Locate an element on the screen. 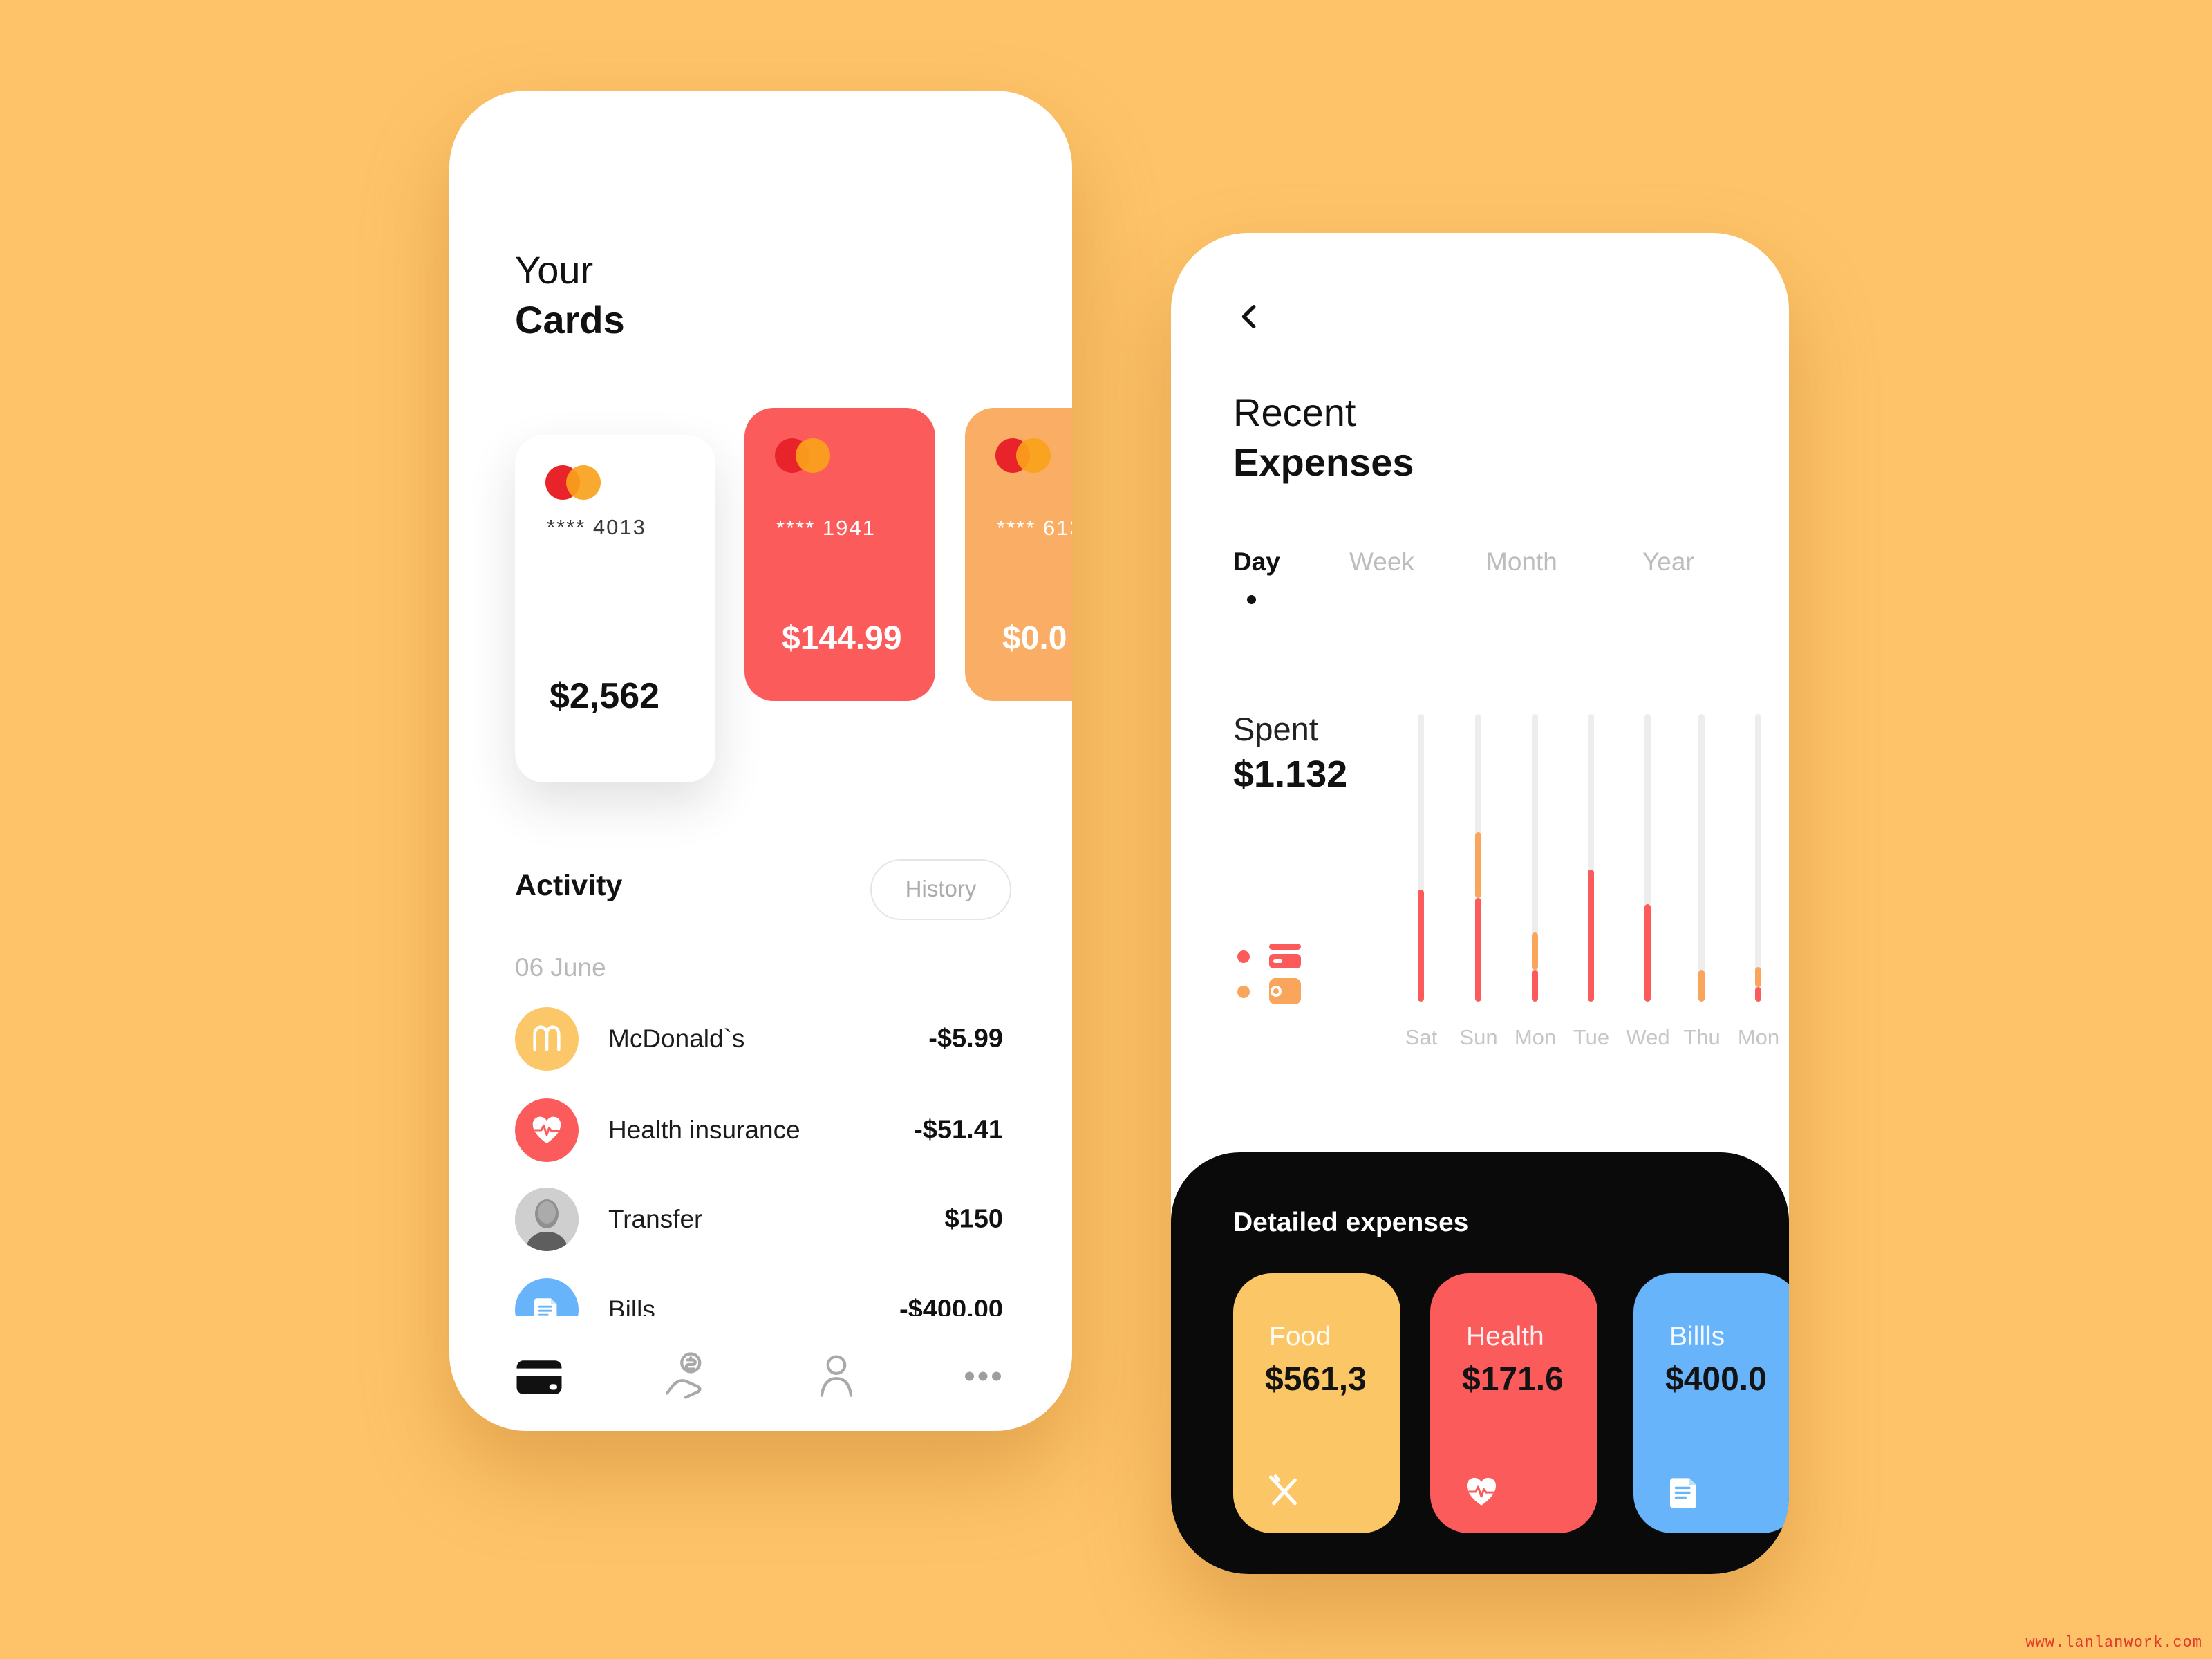  title-line-2: Expenses is located at coordinates (1323, 462).